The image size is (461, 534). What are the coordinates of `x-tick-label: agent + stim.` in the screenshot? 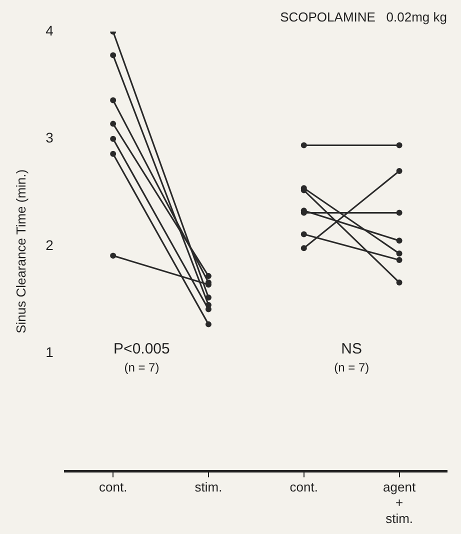 It's located at (399, 503).